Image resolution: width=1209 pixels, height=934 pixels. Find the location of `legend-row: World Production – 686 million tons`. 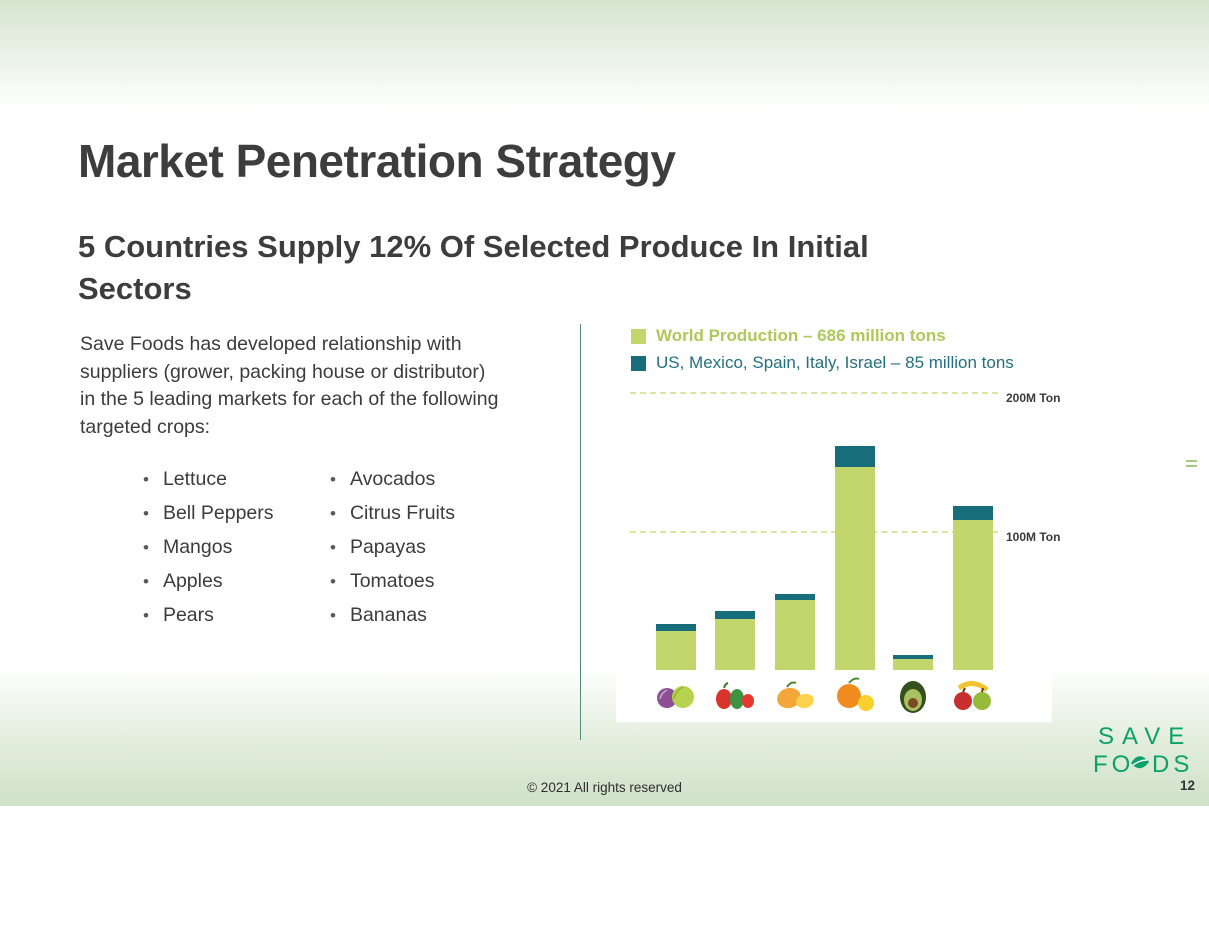

legend-row: World Production – 686 million tons is located at coordinates (822, 336).